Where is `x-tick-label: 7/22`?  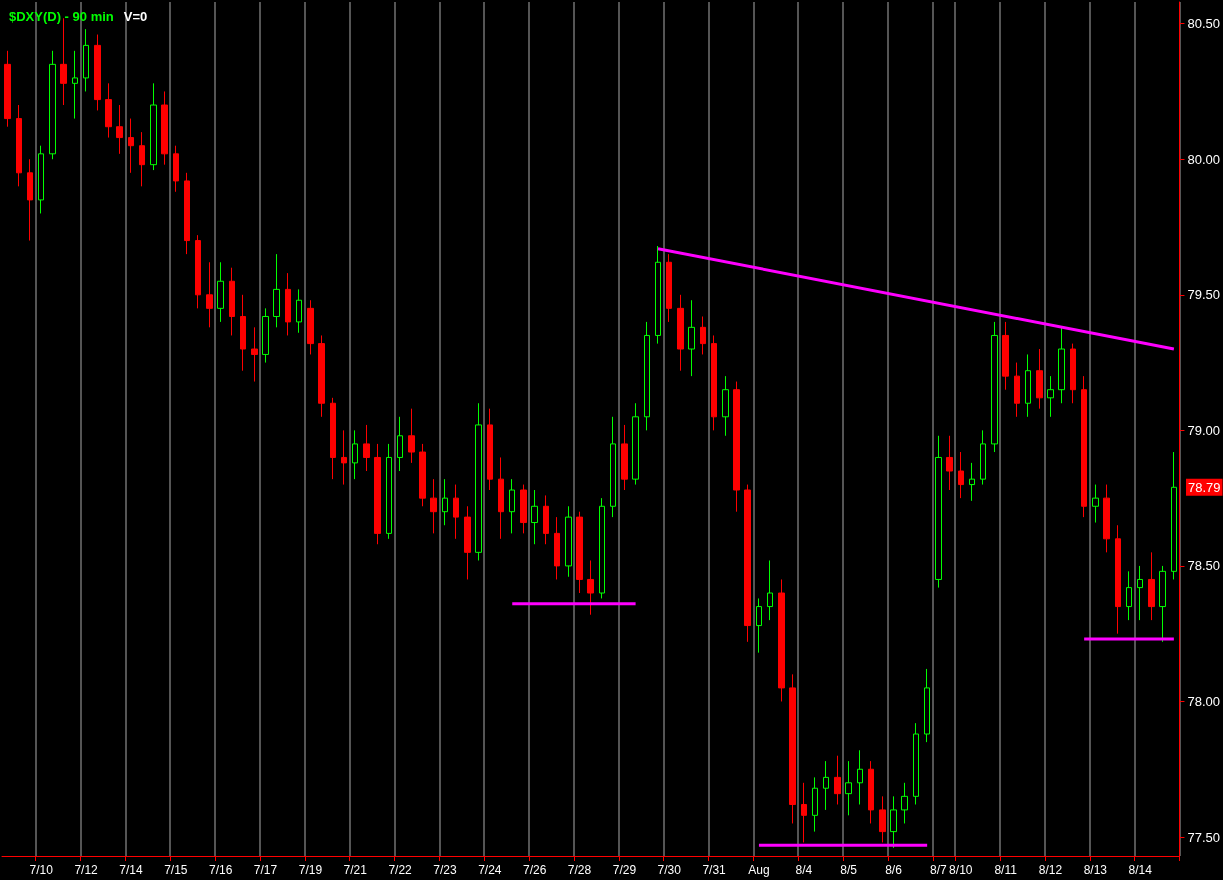 x-tick-label: 7/22 is located at coordinates (400, 870).